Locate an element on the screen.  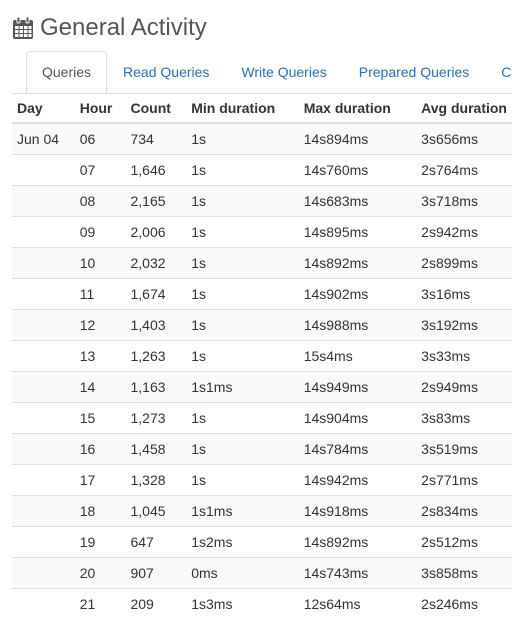
table-cell-max-duration: 14s942ms is located at coordinates (357, 479).